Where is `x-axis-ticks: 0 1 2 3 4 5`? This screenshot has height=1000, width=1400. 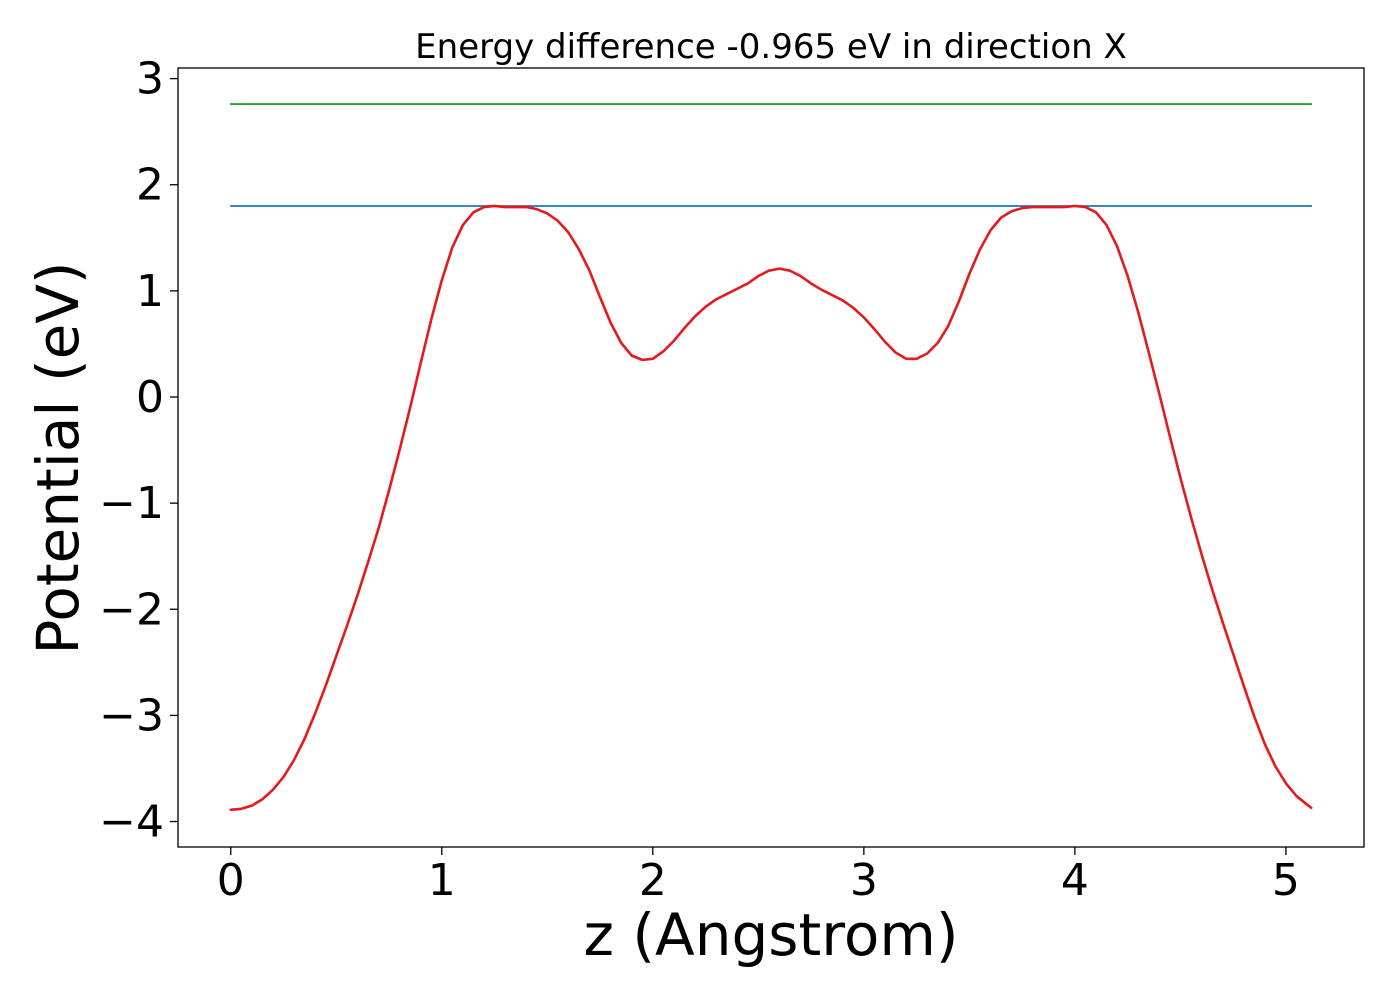 x-axis-ticks: 0 1 2 3 4 5 is located at coordinates (758, 876).